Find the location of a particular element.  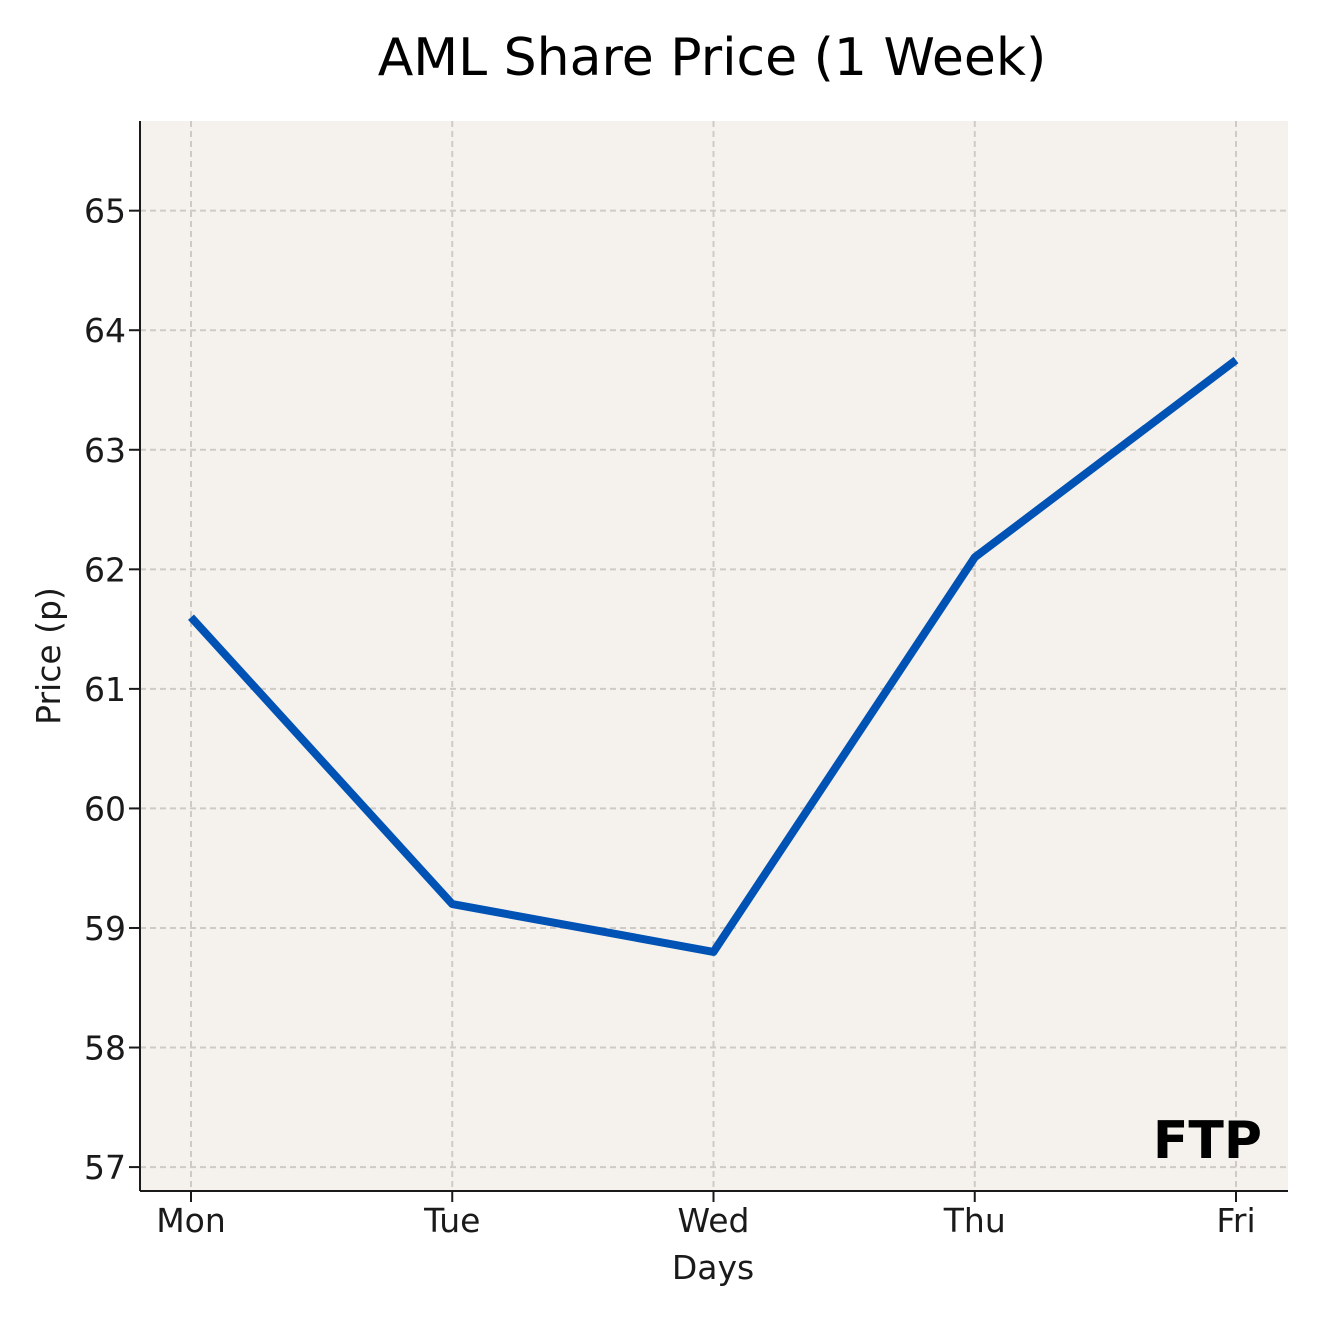

x-tick-label: Mon is located at coordinates (191, 1220).